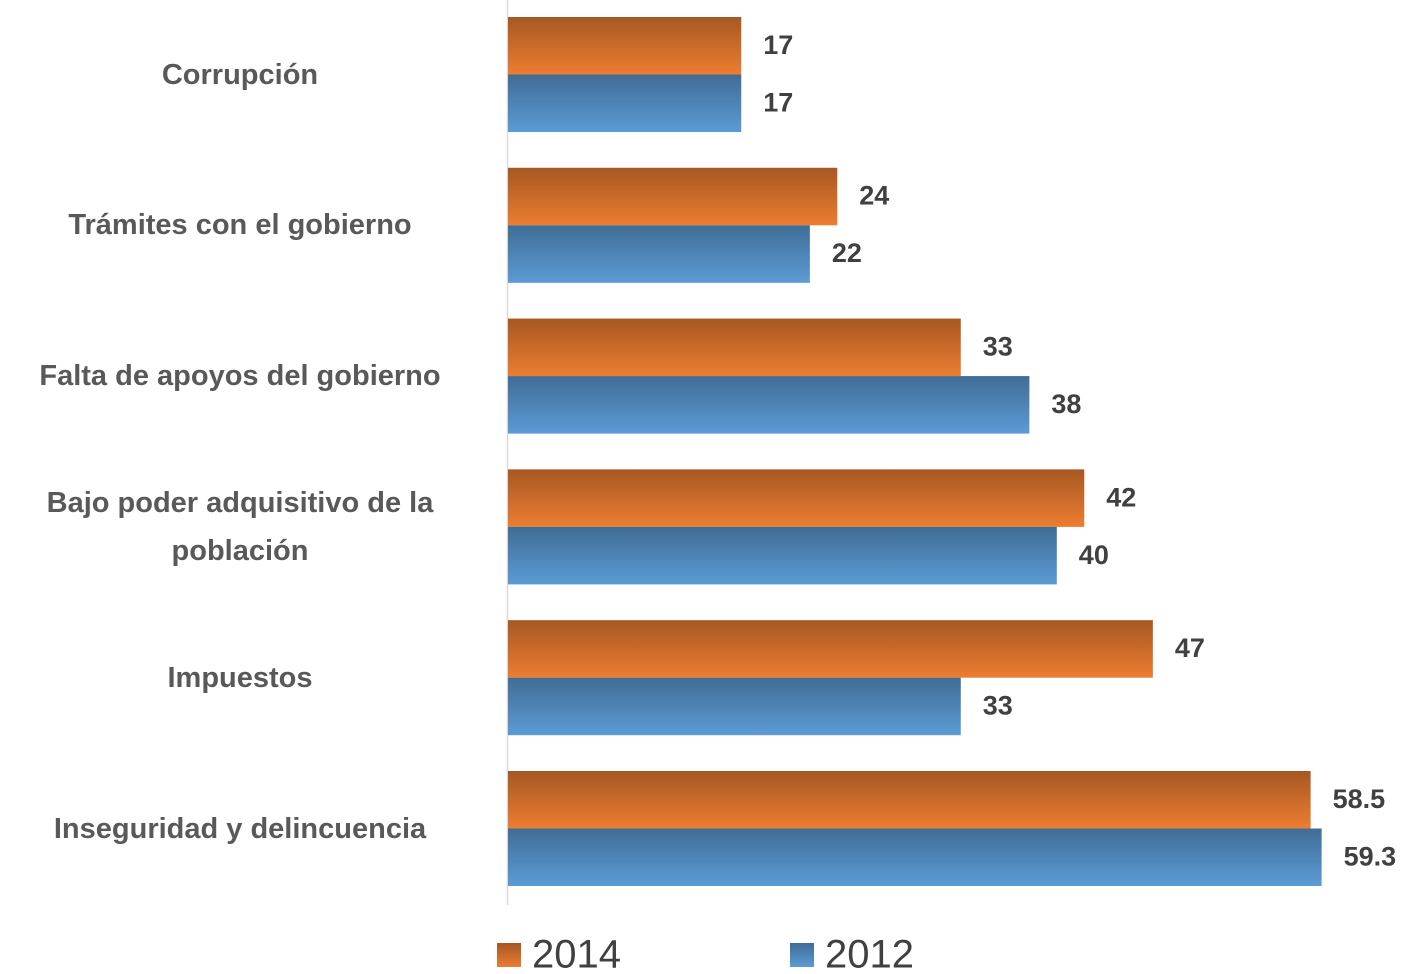  Describe the element at coordinates (847, 253) in the screenshot. I see `value-label: 22` at that location.